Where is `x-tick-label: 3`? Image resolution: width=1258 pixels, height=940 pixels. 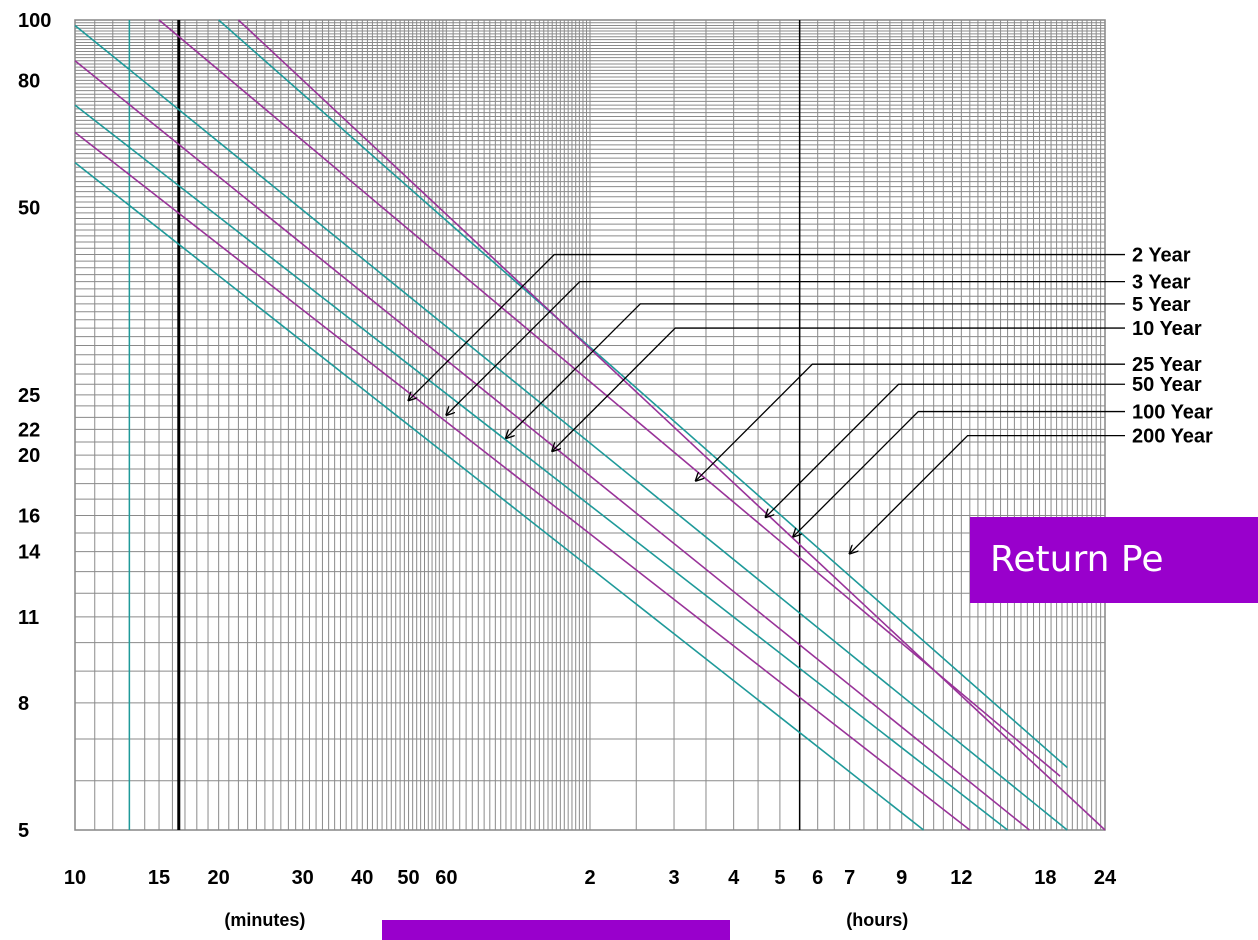
x-tick-label: 3 is located at coordinates (673, 878).